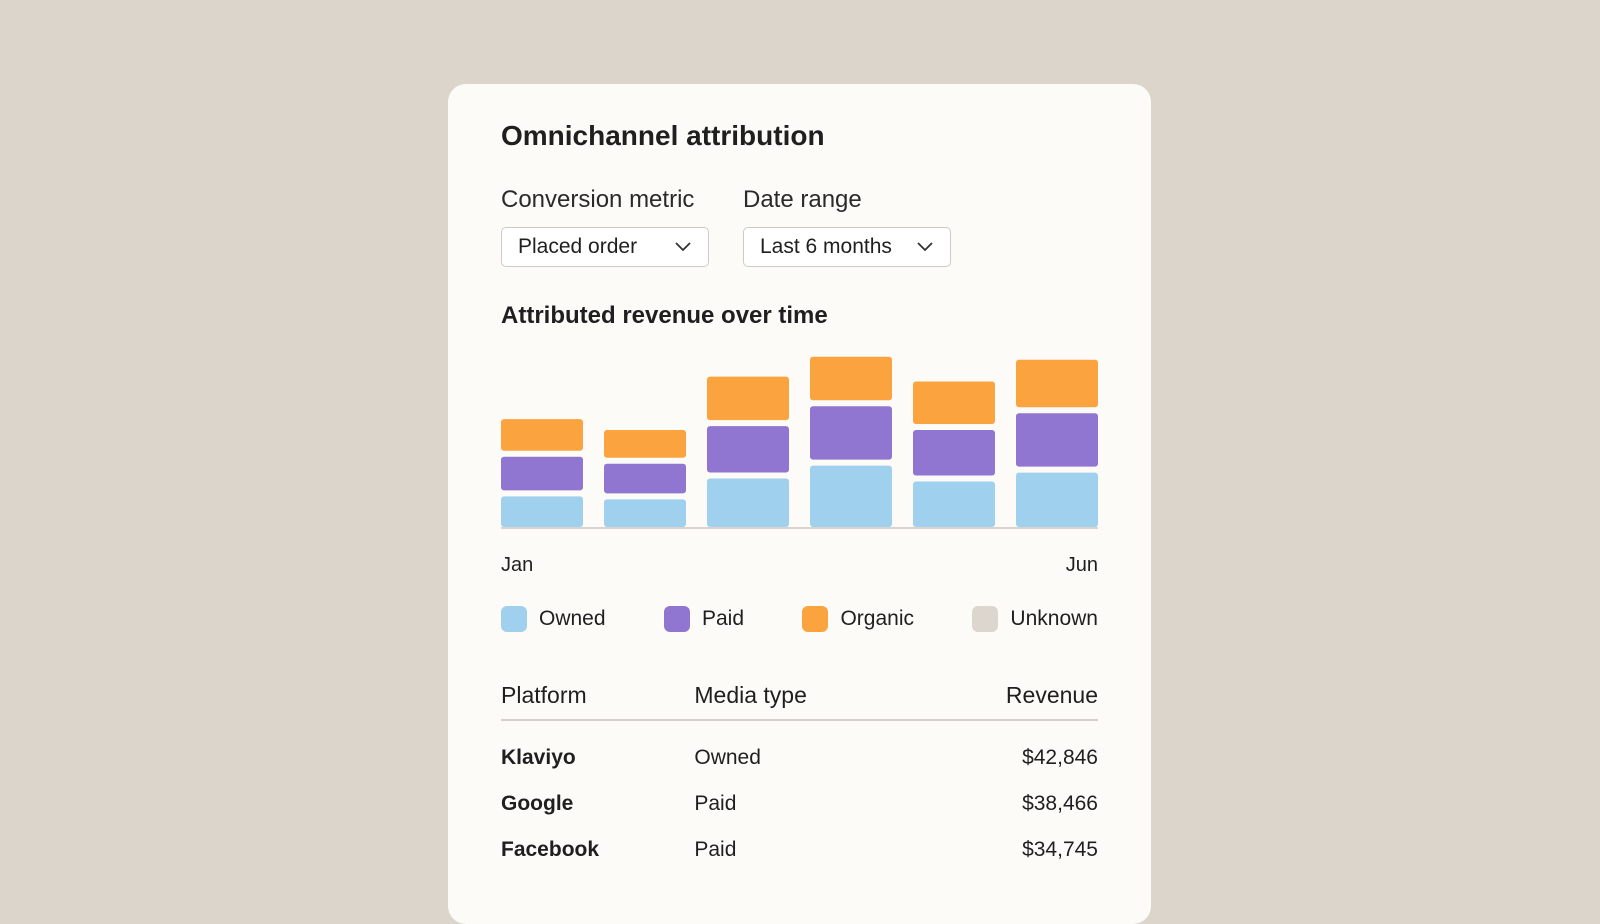  Describe the element at coordinates (572, 618) in the screenshot. I see `legend-label: Owned` at that location.